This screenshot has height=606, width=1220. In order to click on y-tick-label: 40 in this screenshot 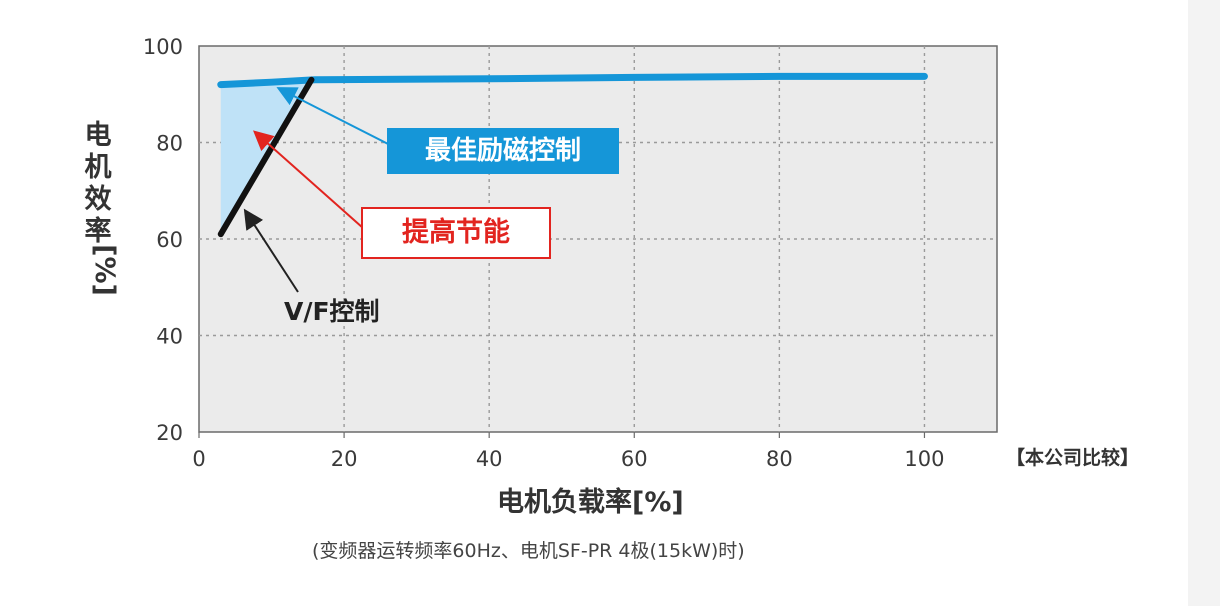, I will do `click(169, 337)`.